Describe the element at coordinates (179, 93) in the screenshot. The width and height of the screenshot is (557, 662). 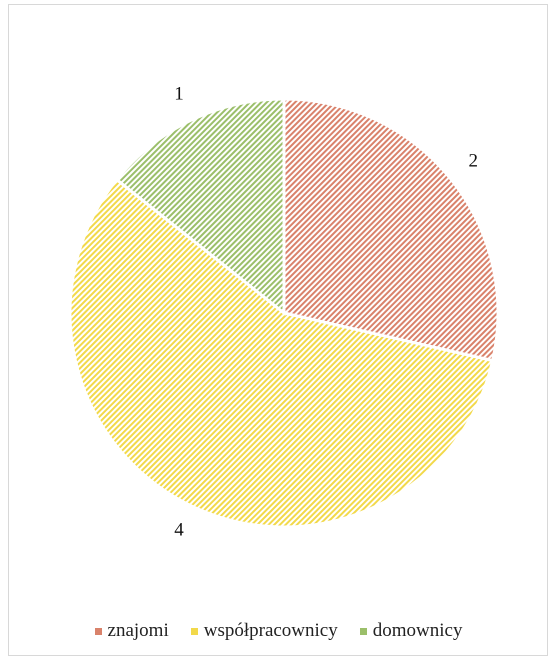
I see `data-label-domownicy: 1` at that location.